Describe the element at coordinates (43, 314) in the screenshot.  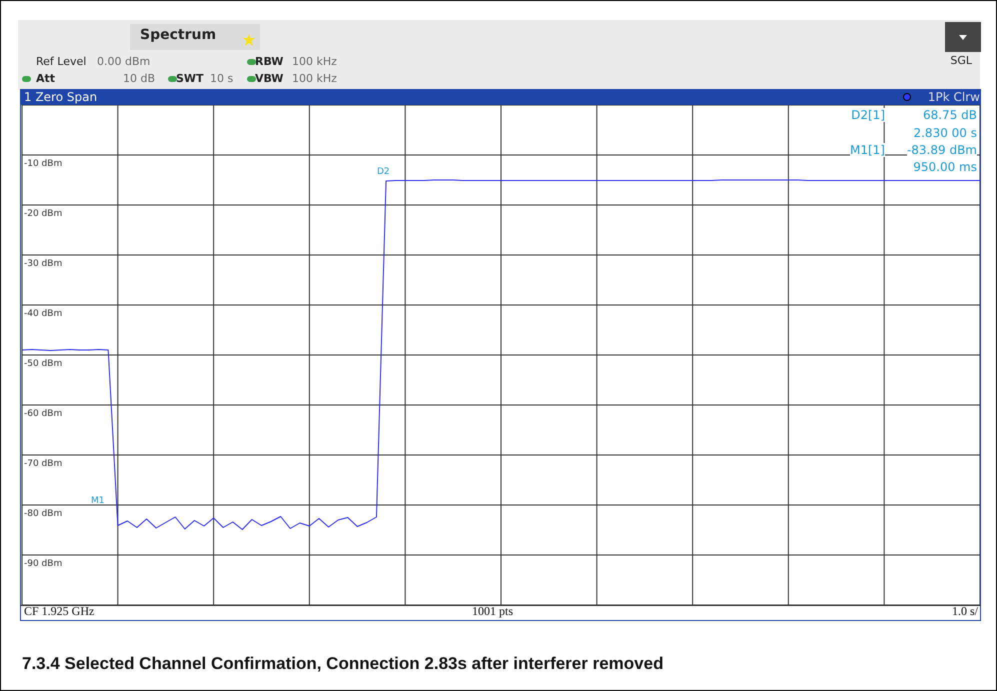
I see `y-tick-label: -40 dBm` at that location.